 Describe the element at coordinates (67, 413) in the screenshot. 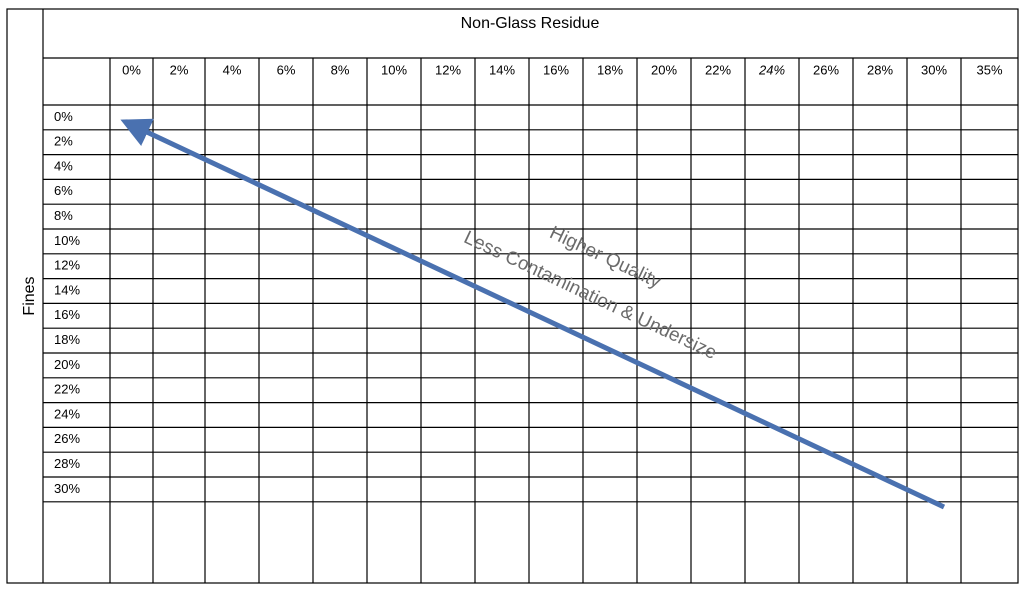

I see `row-header: 24%` at that location.